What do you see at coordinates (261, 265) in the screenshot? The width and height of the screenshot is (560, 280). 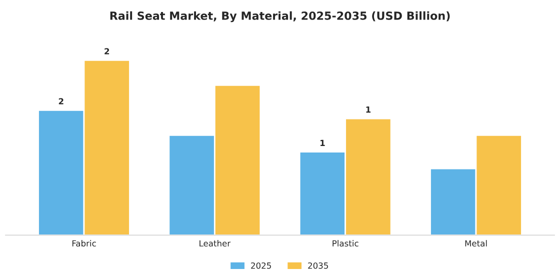 I see `legend-label: 2025` at bounding box center [261, 265].